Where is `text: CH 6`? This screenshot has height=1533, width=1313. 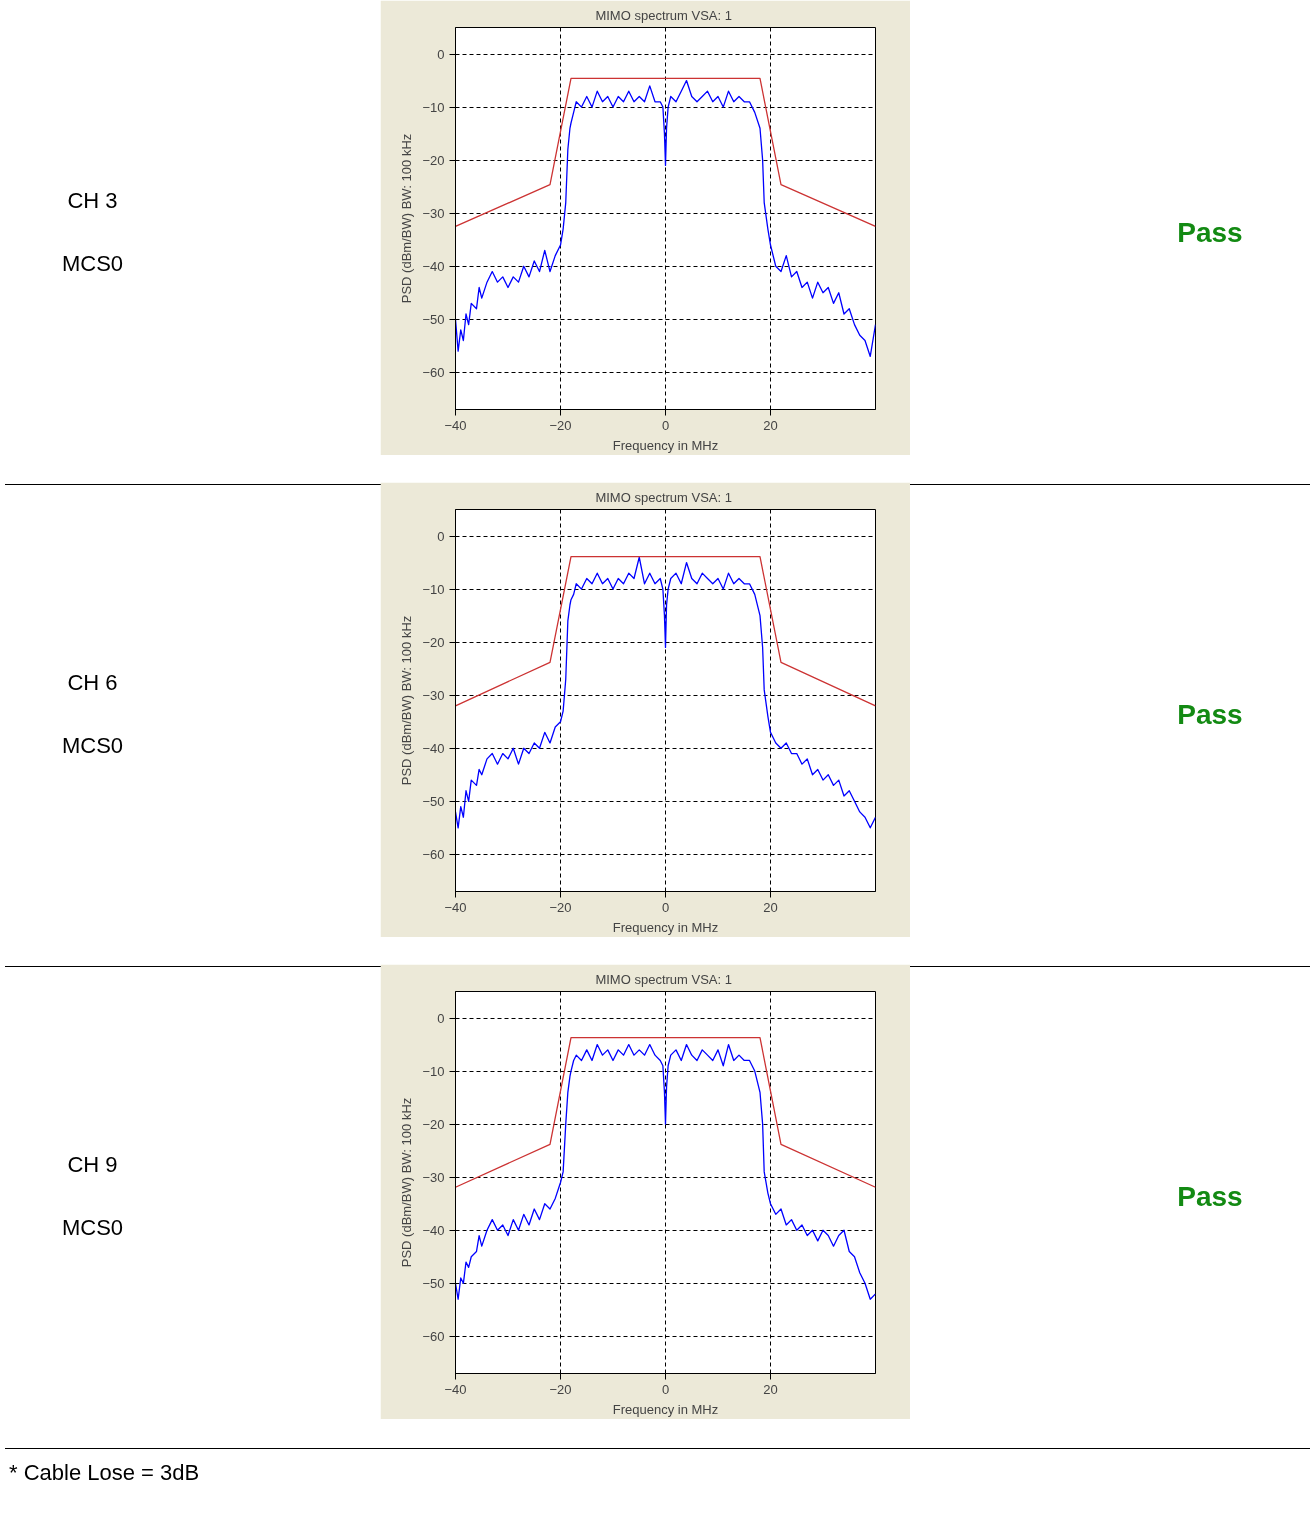
text: CH 6 is located at coordinates (92, 683).